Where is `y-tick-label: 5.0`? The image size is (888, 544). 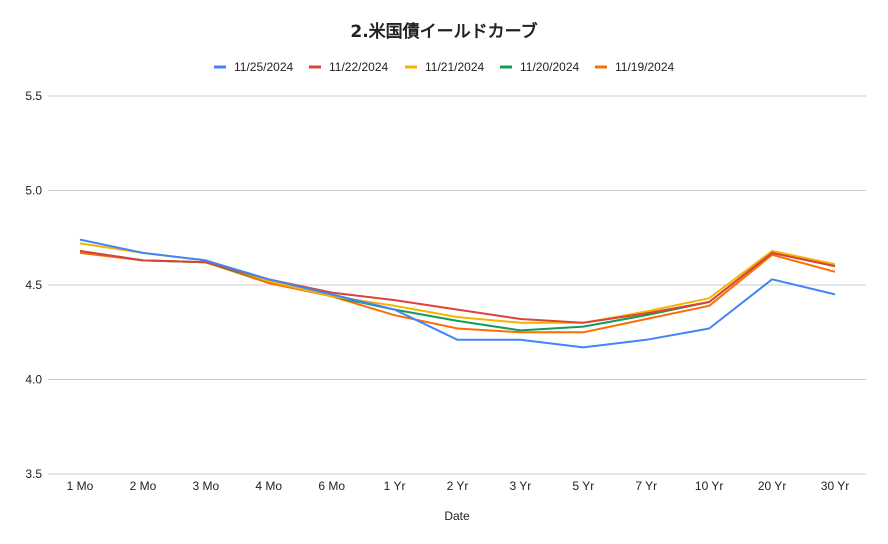 y-tick-label: 5.0 is located at coordinates (33, 191).